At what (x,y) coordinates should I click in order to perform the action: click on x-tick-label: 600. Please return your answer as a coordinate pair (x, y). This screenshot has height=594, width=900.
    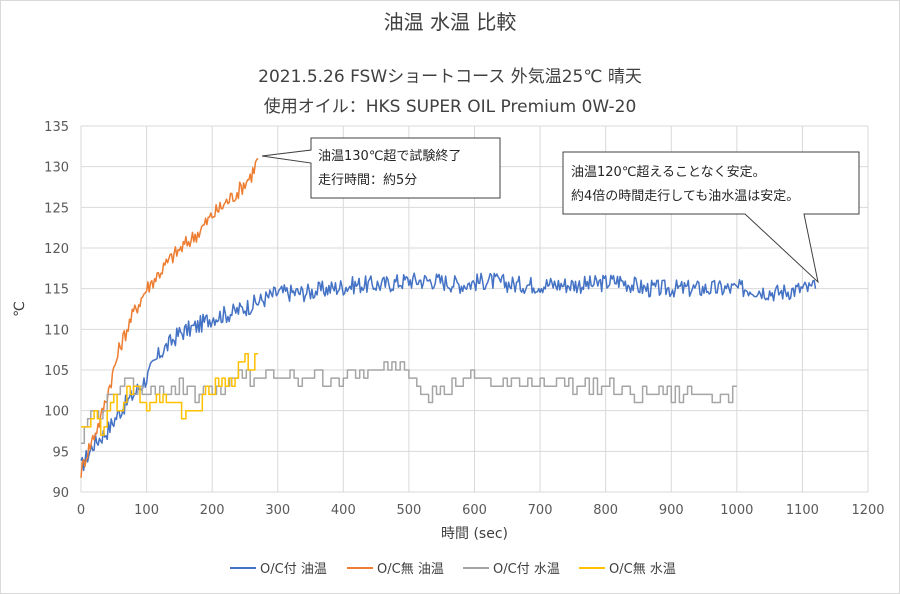
    Looking at the image, I should click on (474, 510).